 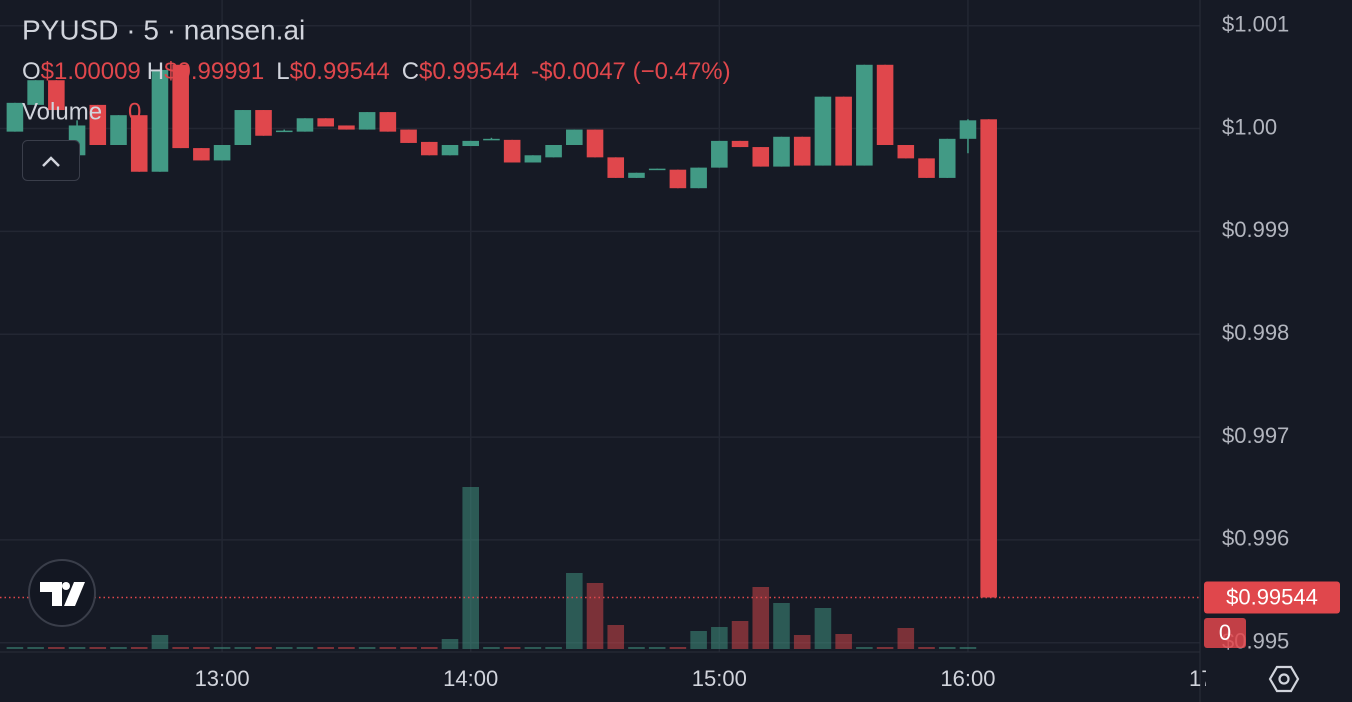 I want to click on h-value: $0.99991, so click(x=214, y=71).